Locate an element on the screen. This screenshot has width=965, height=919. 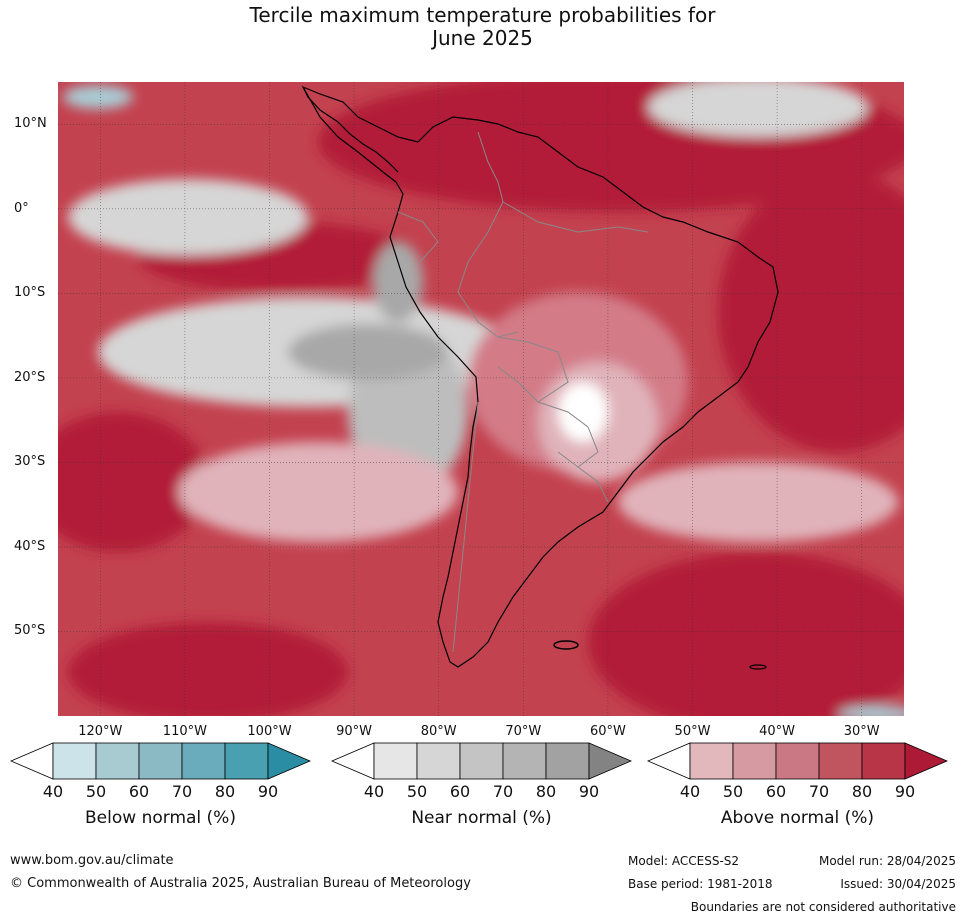
longitude-label: 100°W is located at coordinates (269, 731).